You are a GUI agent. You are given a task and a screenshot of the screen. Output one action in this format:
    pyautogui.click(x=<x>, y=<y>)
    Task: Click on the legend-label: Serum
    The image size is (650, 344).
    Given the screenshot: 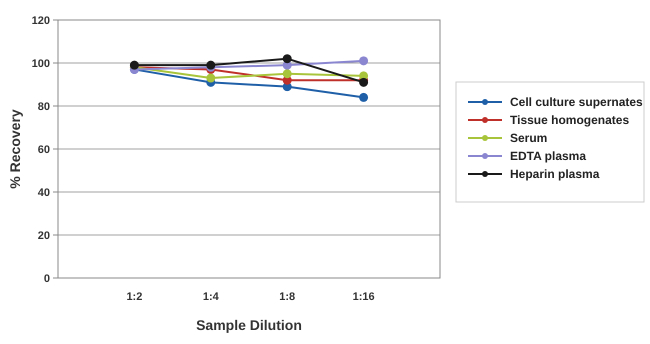 What is the action you would take?
    pyautogui.click(x=529, y=138)
    